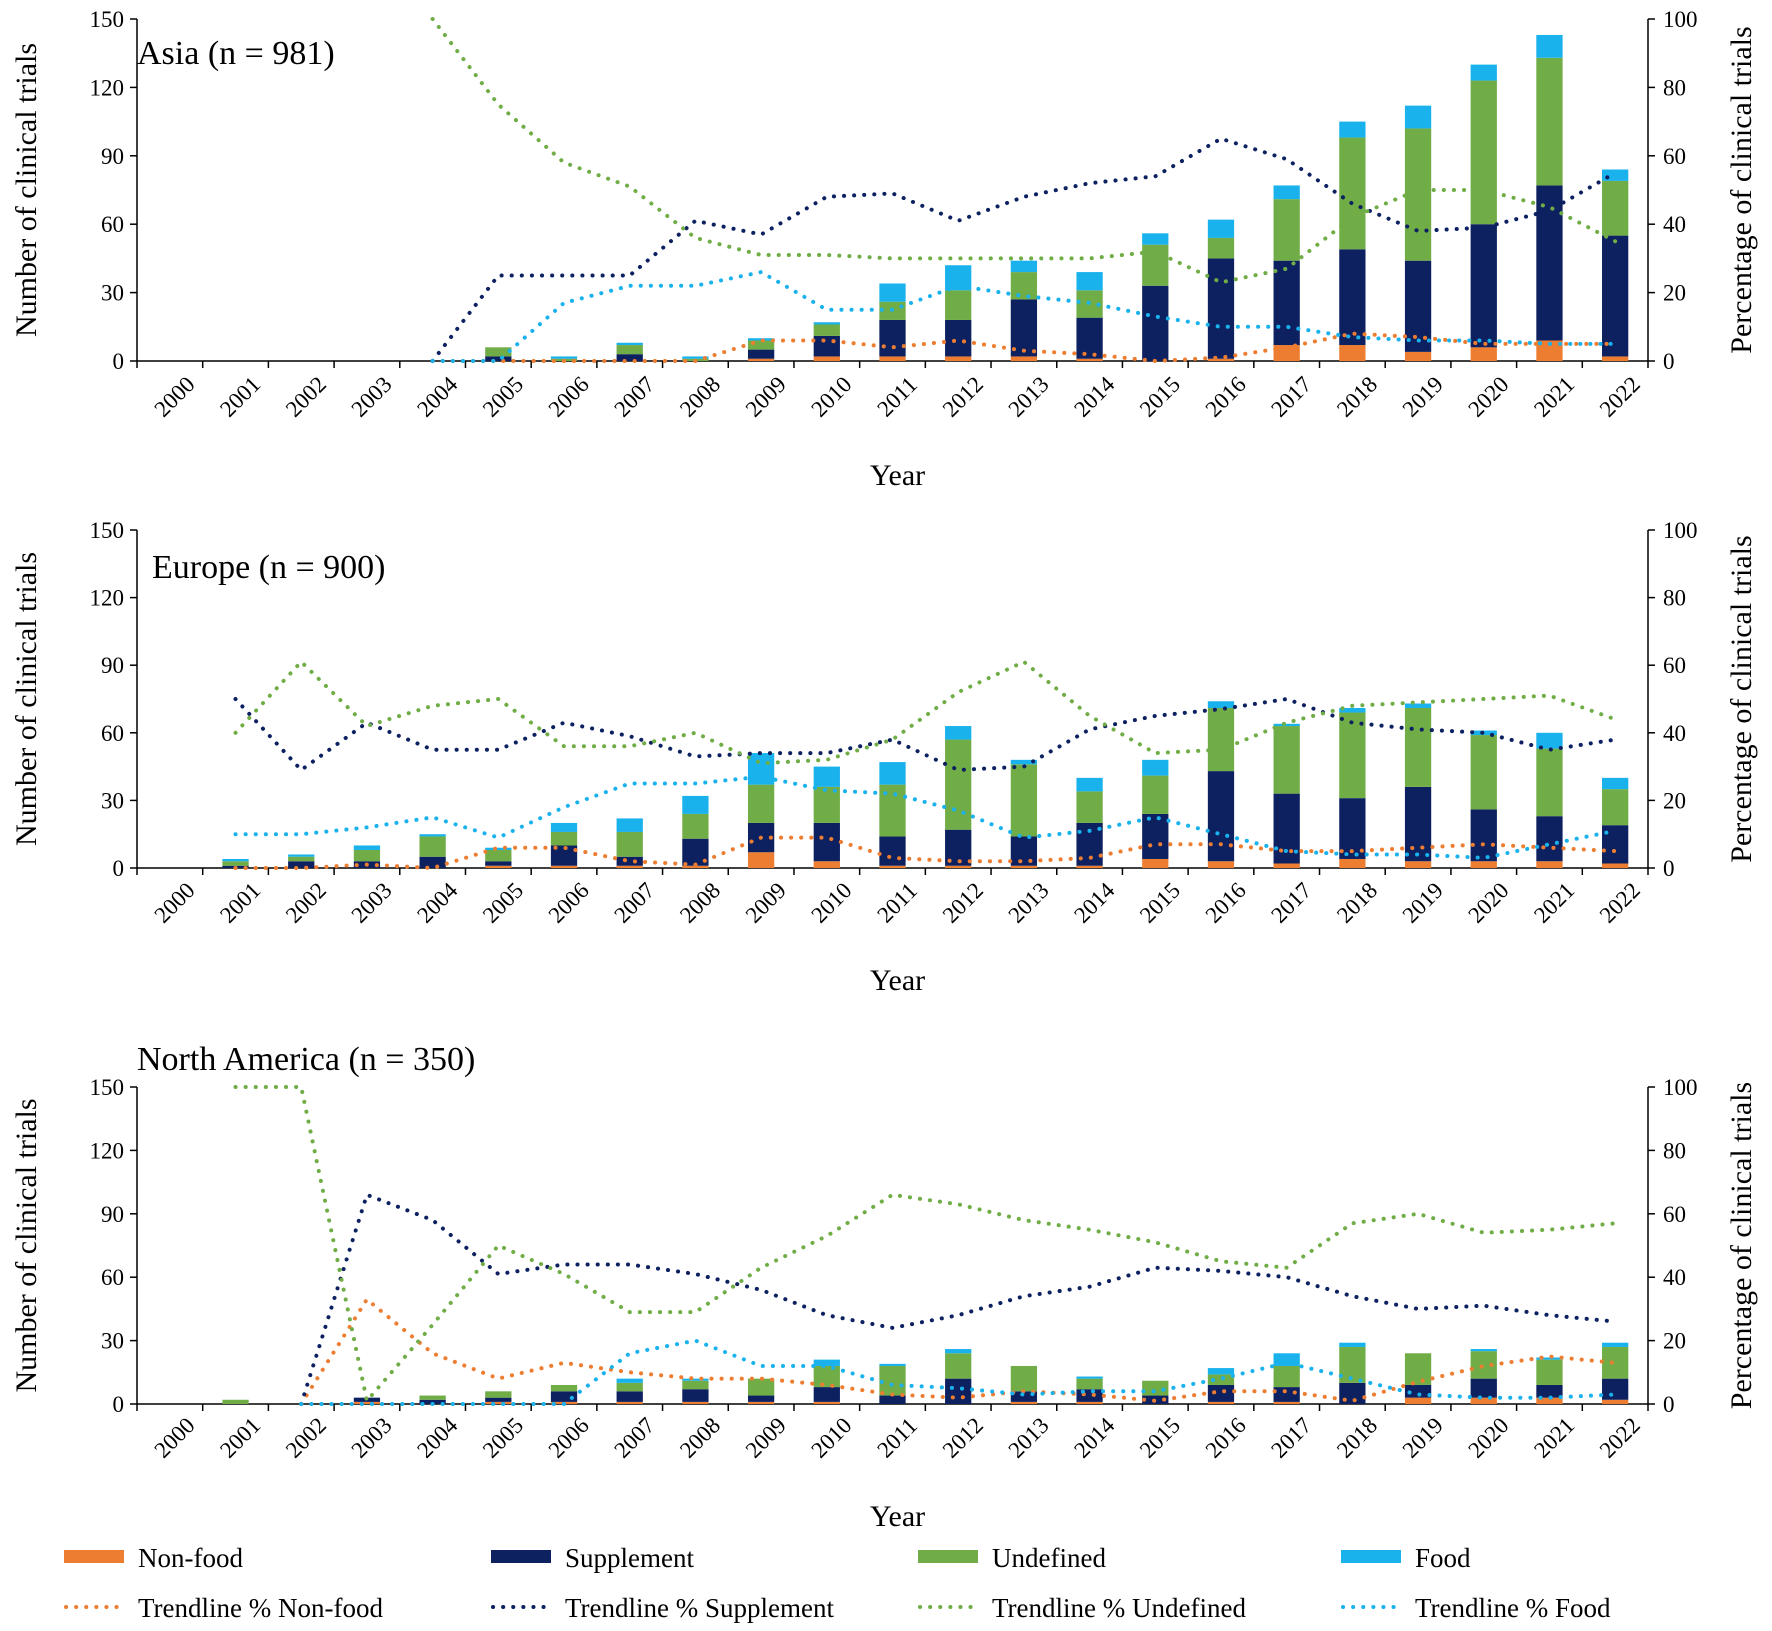  Describe the element at coordinates (662, 1608) in the screenshot. I see `legend-item-supplement-line: Trendline % Supplement` at that location.